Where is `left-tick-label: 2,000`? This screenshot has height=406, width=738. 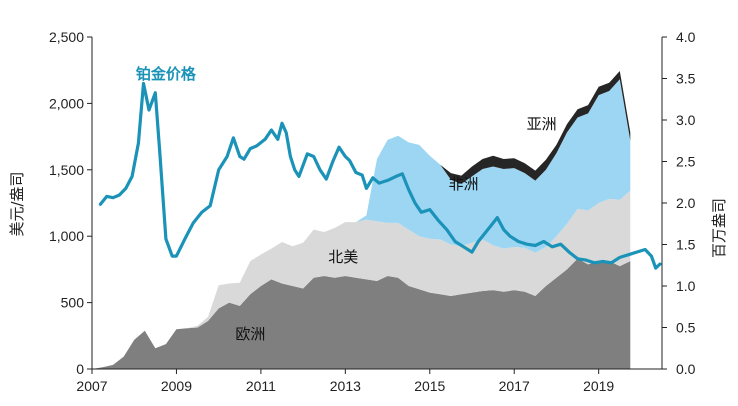 left-tick-label: 2,000 is located at coordinates (66, 103).